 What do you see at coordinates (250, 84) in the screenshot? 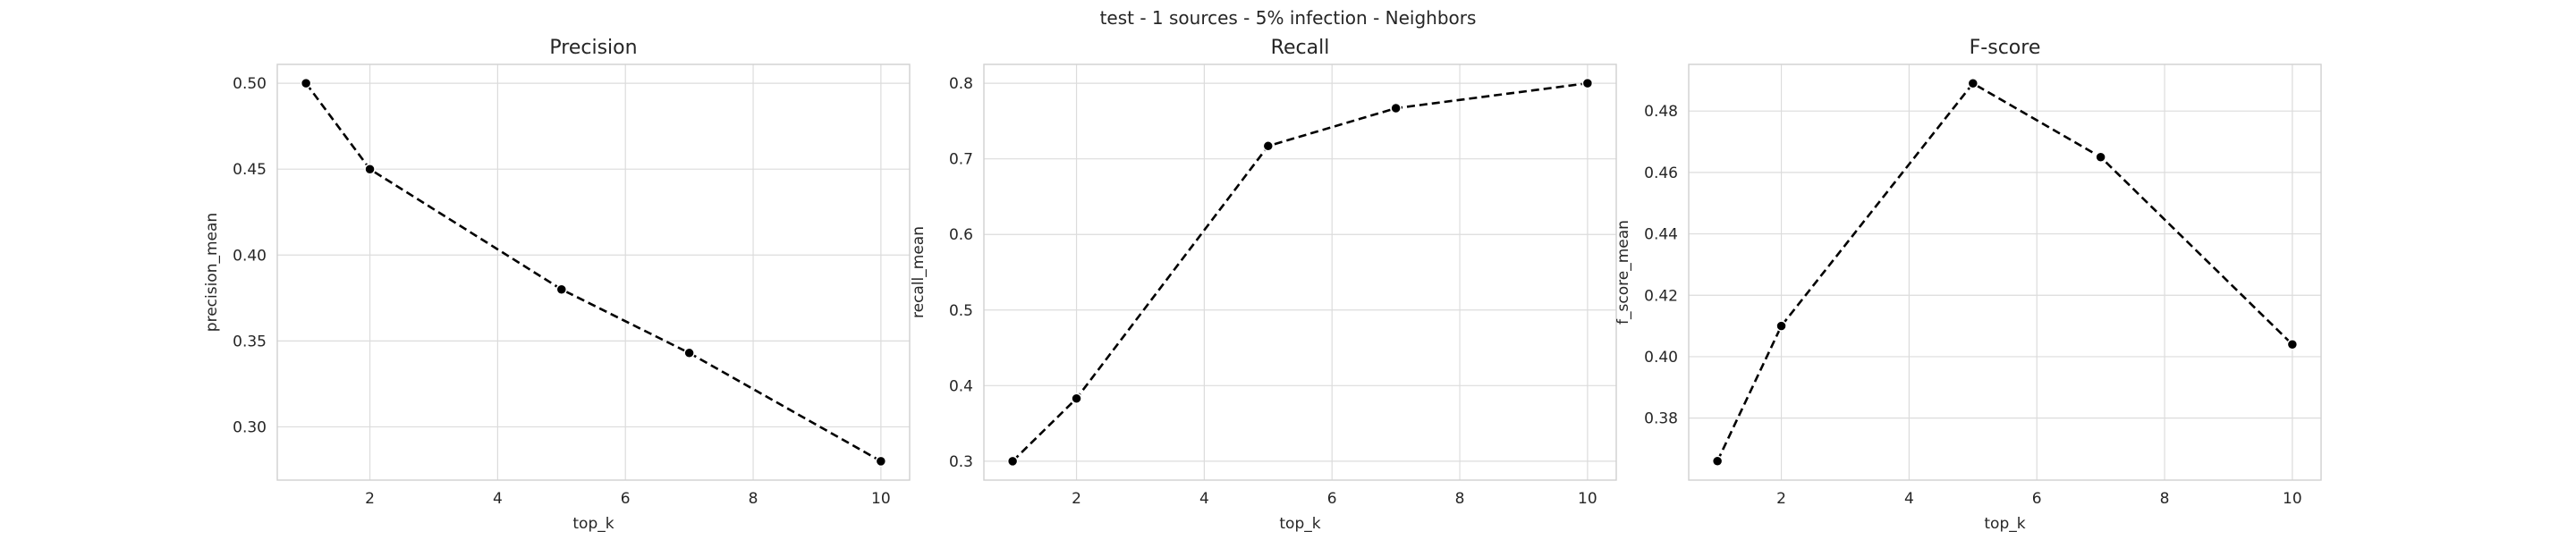
I see `y-tick-label: 0.50` at bounding box center [250, 84].